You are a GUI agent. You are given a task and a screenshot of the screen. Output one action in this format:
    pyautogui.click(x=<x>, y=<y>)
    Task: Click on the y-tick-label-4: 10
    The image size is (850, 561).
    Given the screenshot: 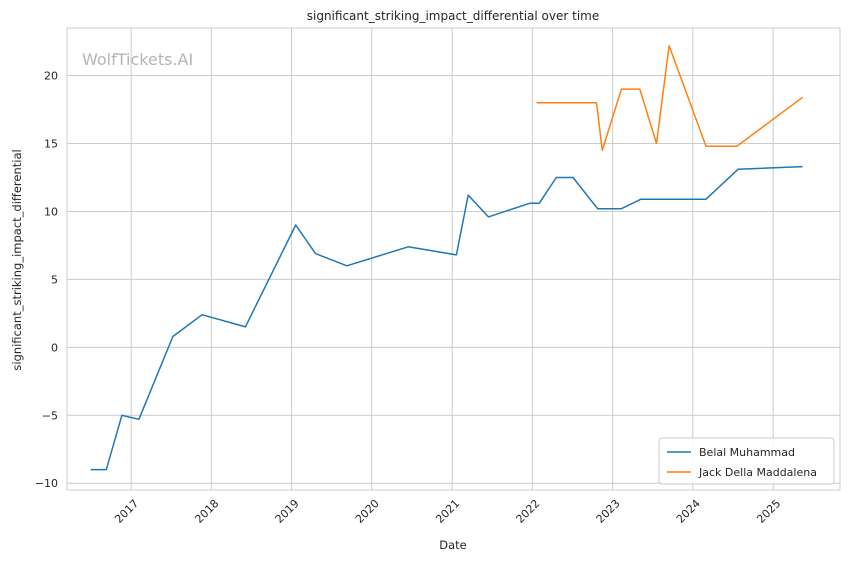 What is the action you would take?
    pyautogui.click(x=51, y=211)
    